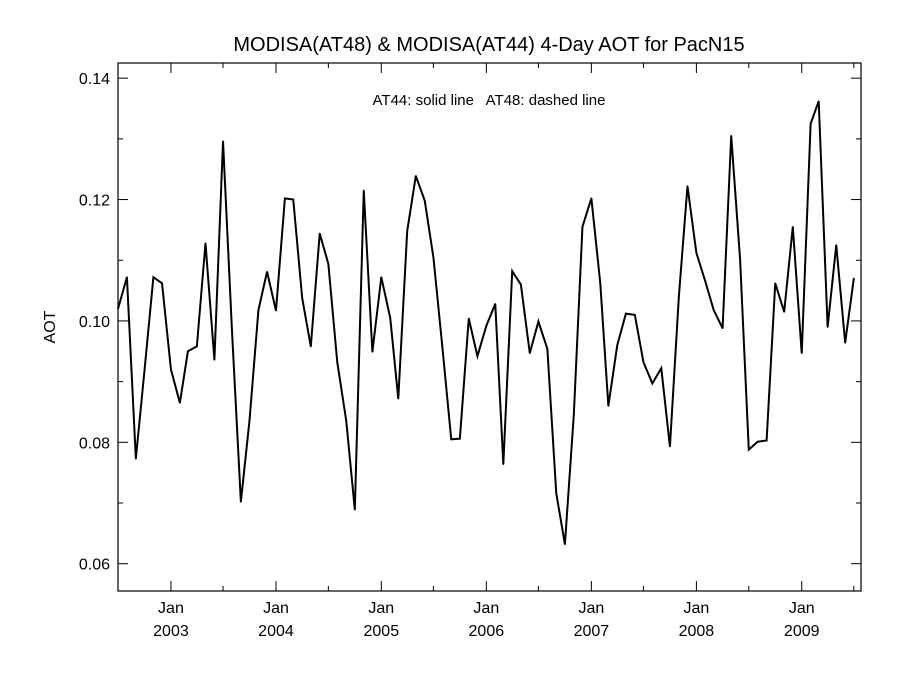 The image size is (900, 675). I want to click on x-tick-label-year: 2004, so click(276, 631).